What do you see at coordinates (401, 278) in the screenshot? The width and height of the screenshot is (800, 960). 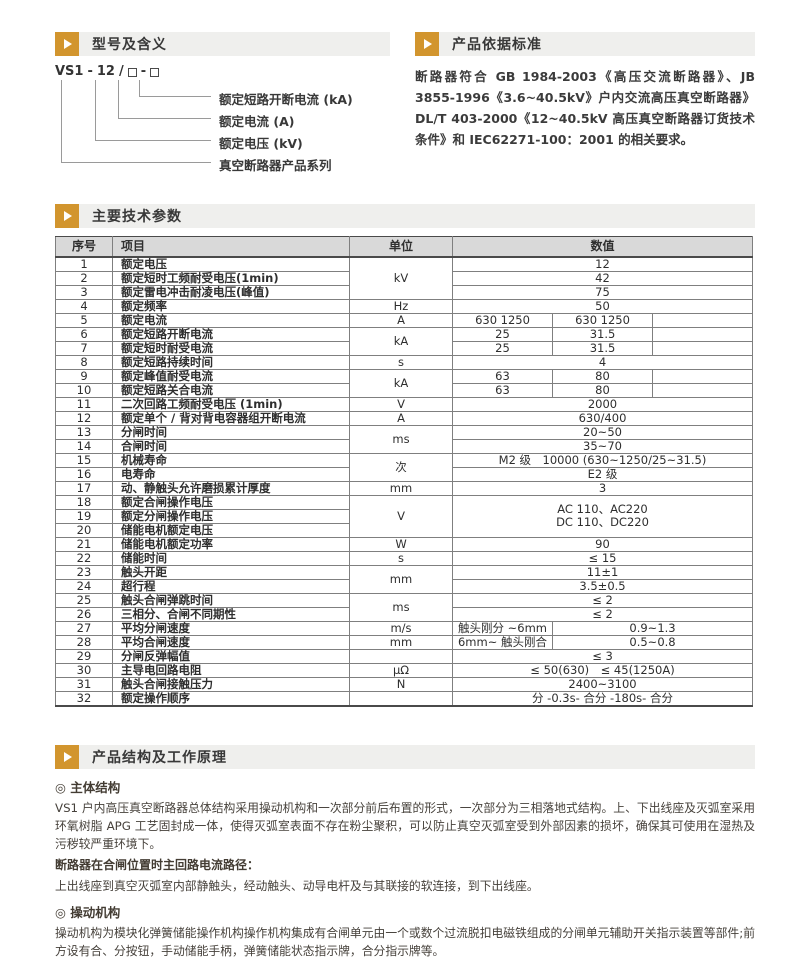 I see `table-cell: kV` at bounding box center [401, 278].